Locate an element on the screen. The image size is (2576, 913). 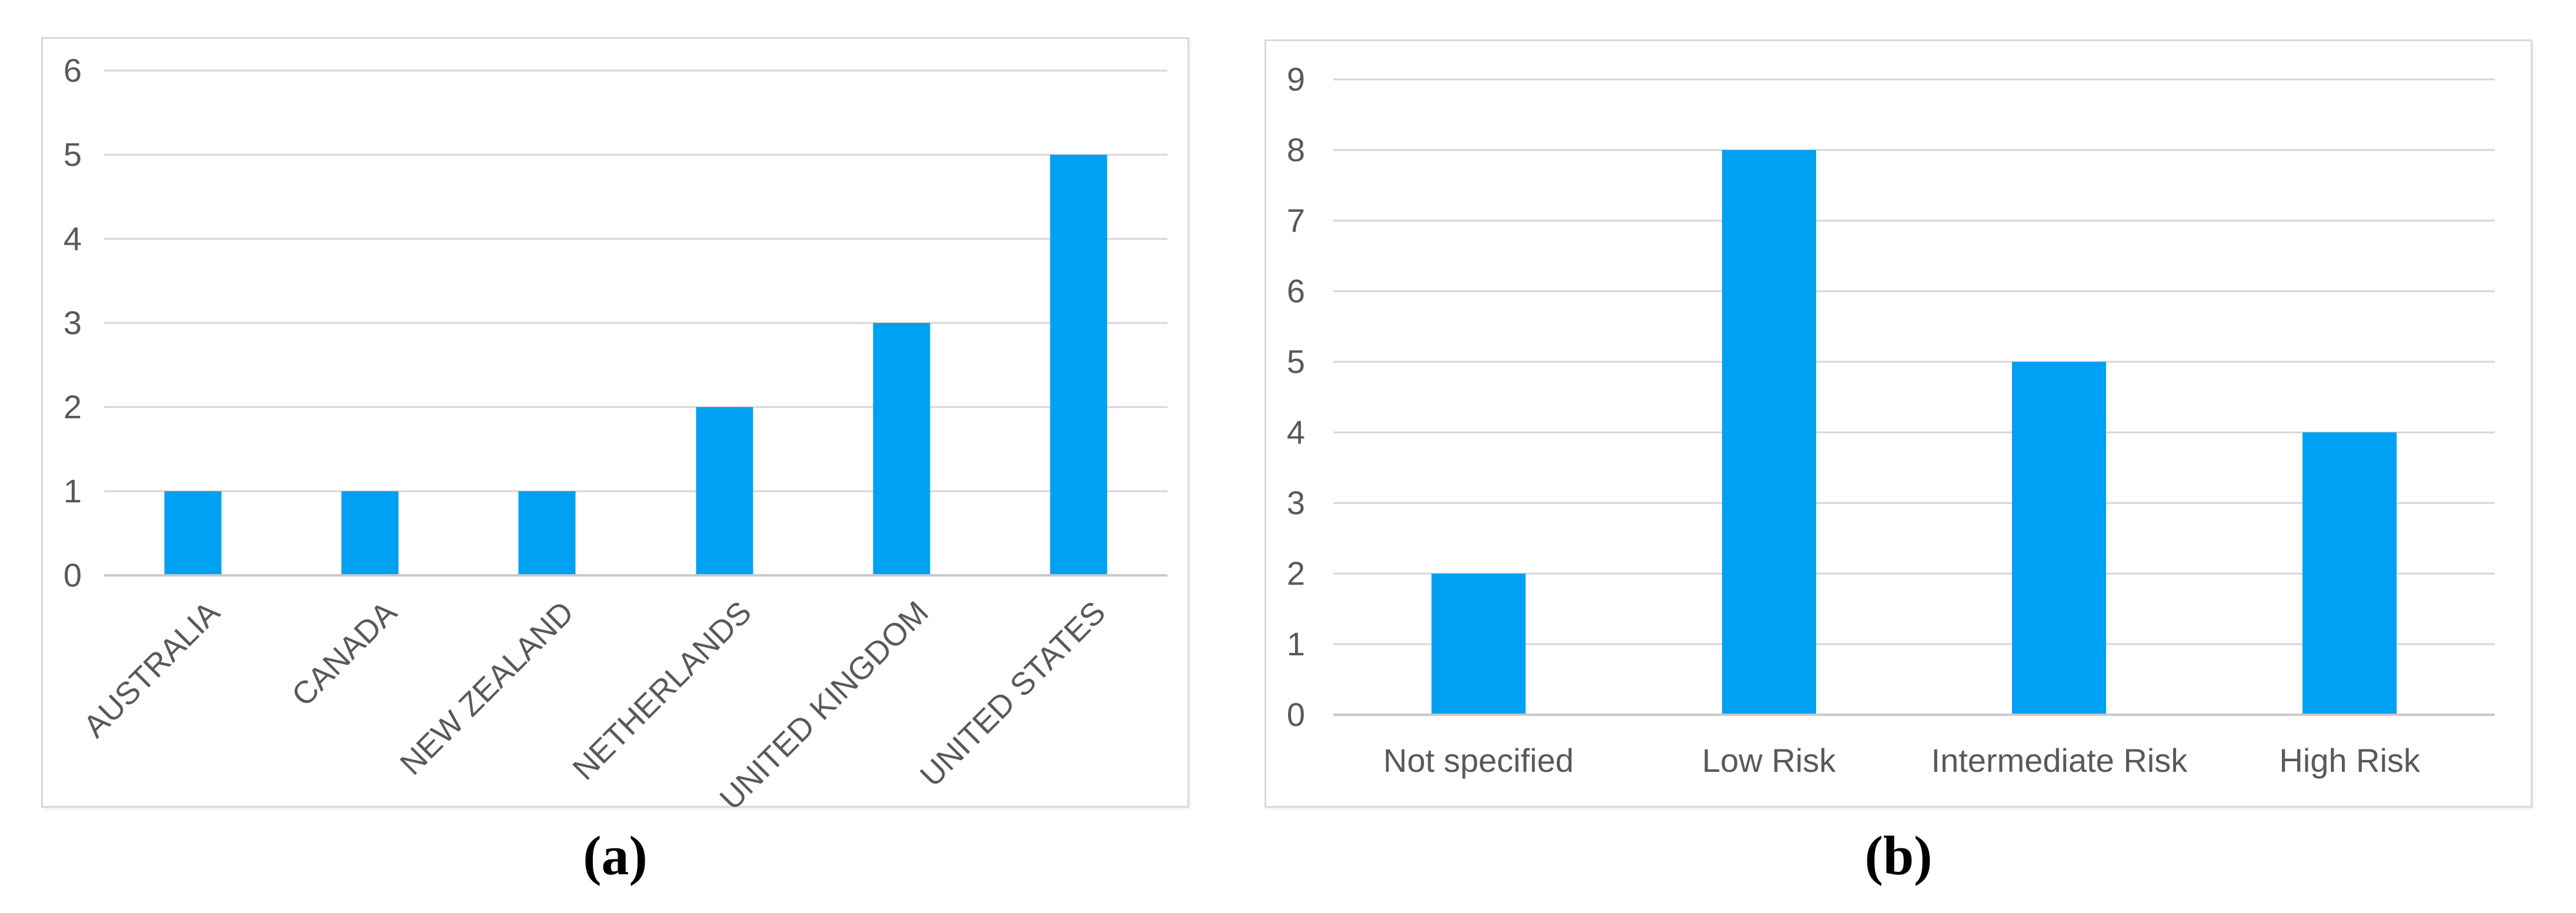
bar-australia is located at coordinates (193, 533).